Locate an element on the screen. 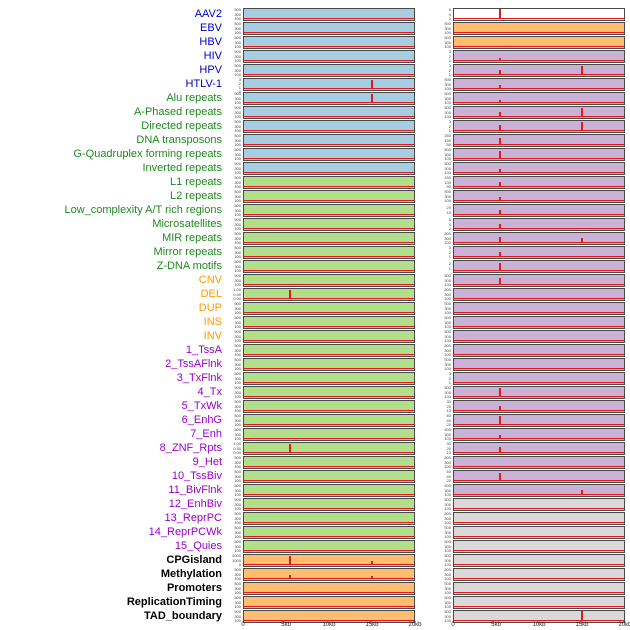 This screenshot has width=630, height=630. x-axis-label: 5kb is located at coordinates (286, 625).